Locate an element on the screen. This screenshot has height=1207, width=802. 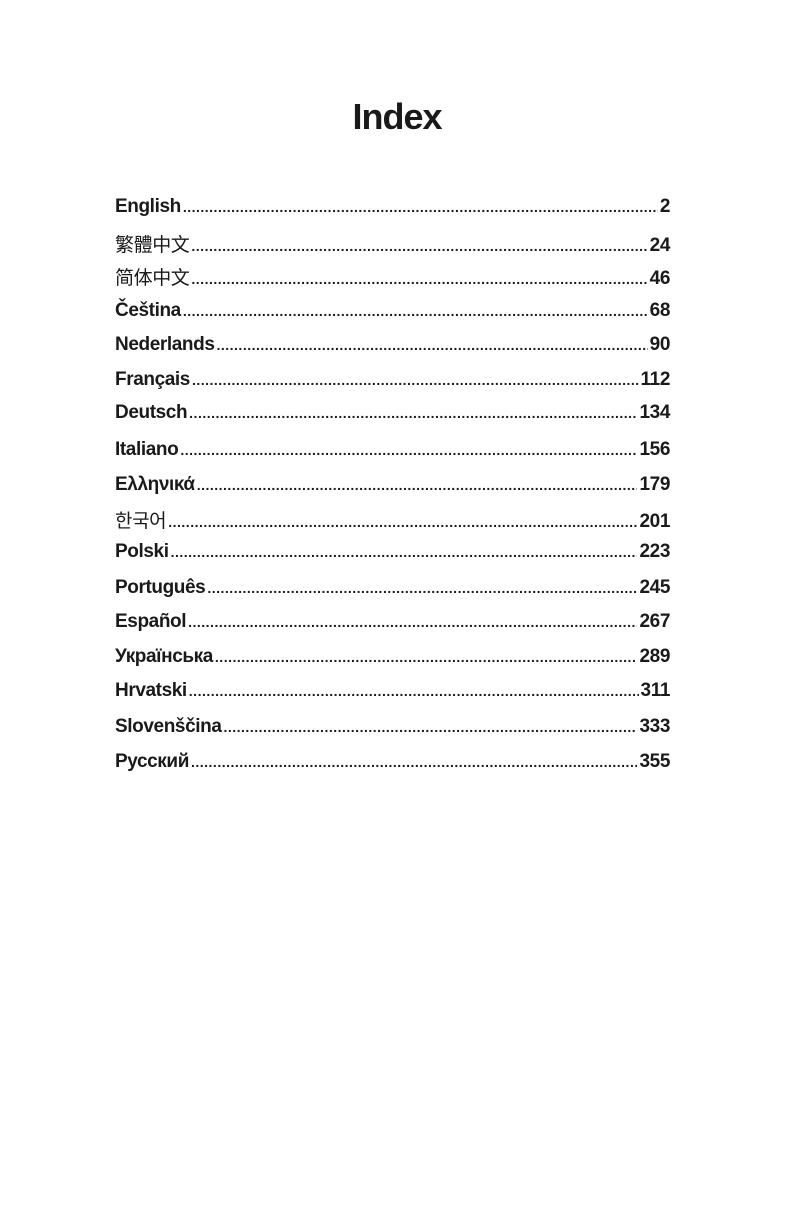
index-entry: Ελληνικά 179 is located at coordinates (392, 487).